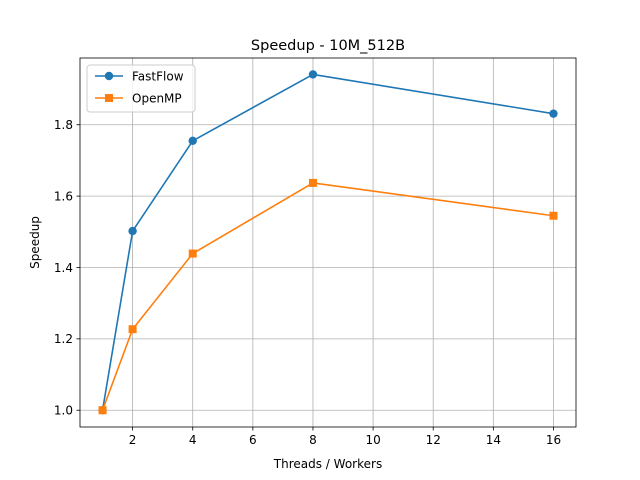  Describe the element at coordinates (35, 242) in the screenshot. I see `y-axis-label: Speedup` at that location.